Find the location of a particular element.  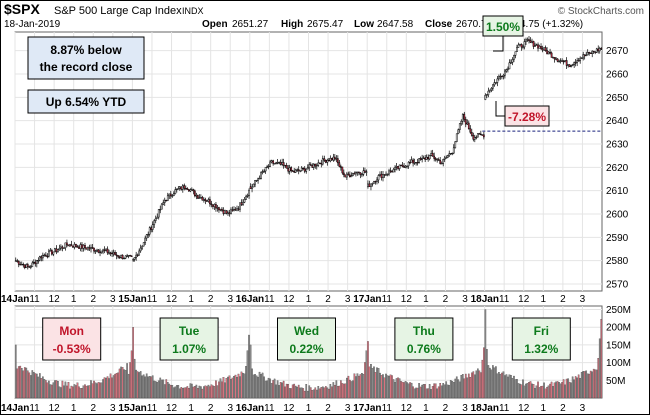

gain-pointer is located at coordinates (498, 44).